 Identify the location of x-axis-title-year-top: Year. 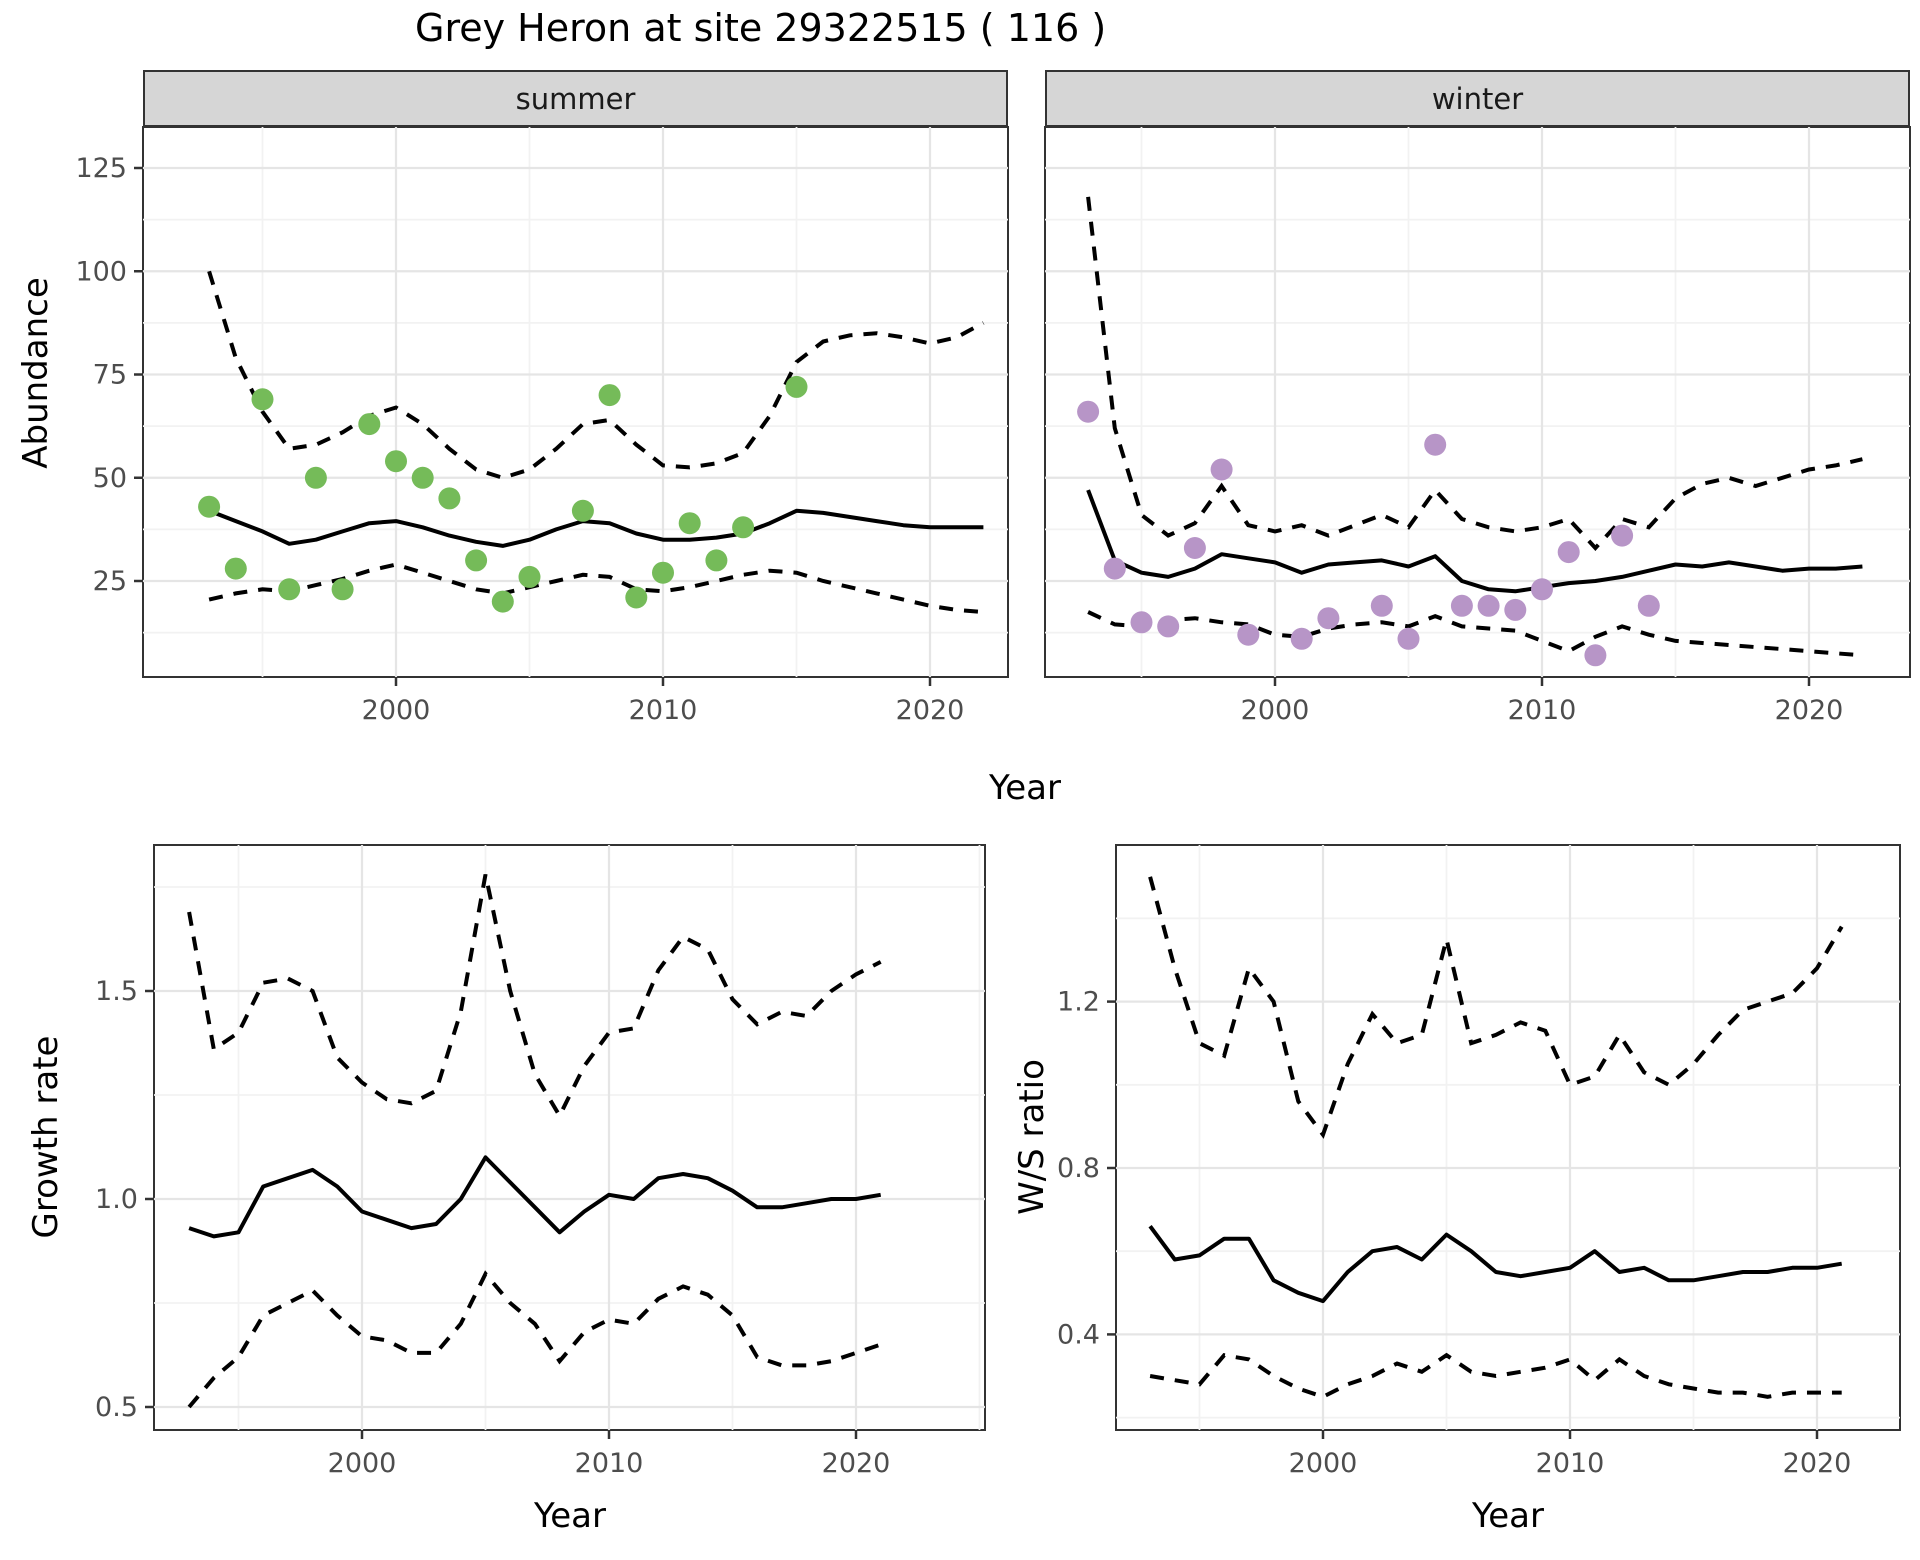
(1025, 788).